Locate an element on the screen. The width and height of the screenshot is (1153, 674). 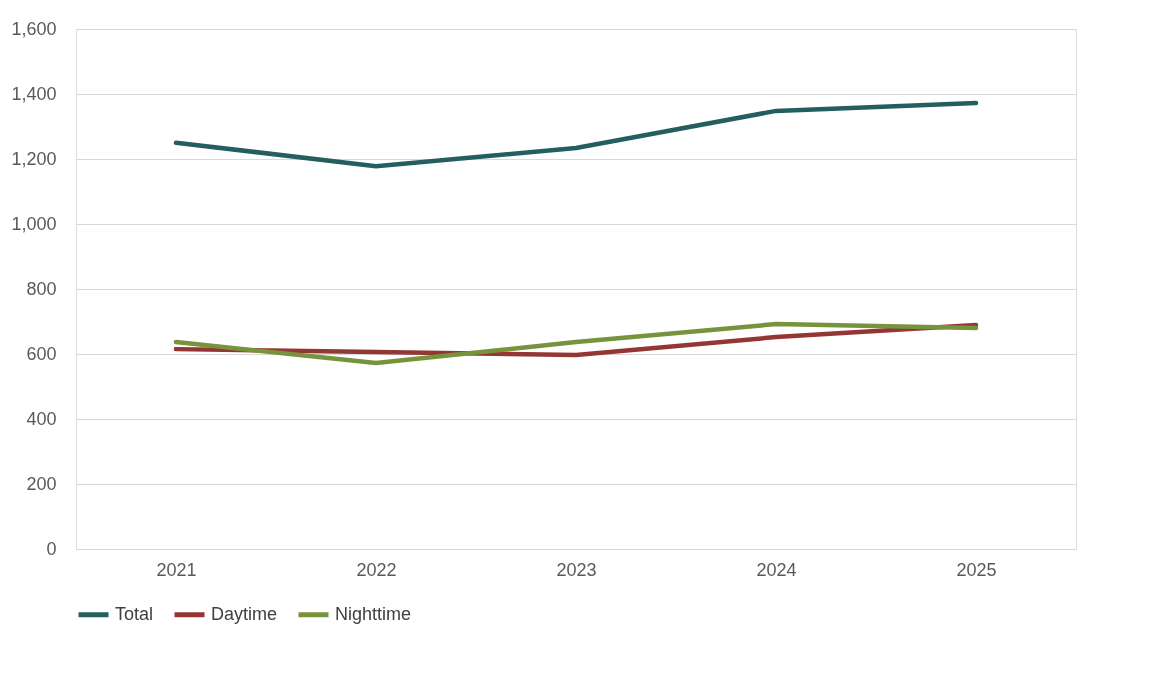
legend-label: Nighttime is located at coordinates (373, 613).